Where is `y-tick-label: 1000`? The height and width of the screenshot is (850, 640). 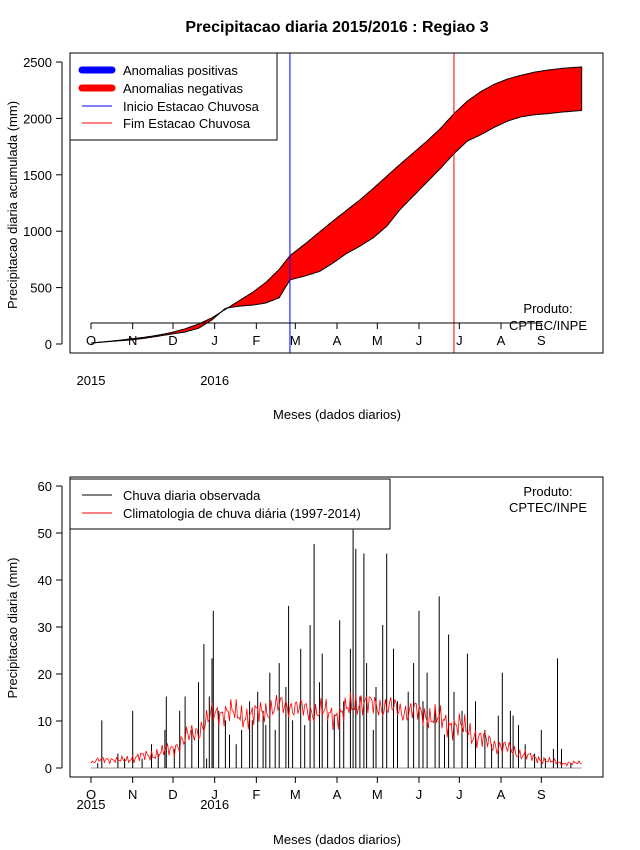
y-tick-label: 1000 is located at coordinates (37, 231).